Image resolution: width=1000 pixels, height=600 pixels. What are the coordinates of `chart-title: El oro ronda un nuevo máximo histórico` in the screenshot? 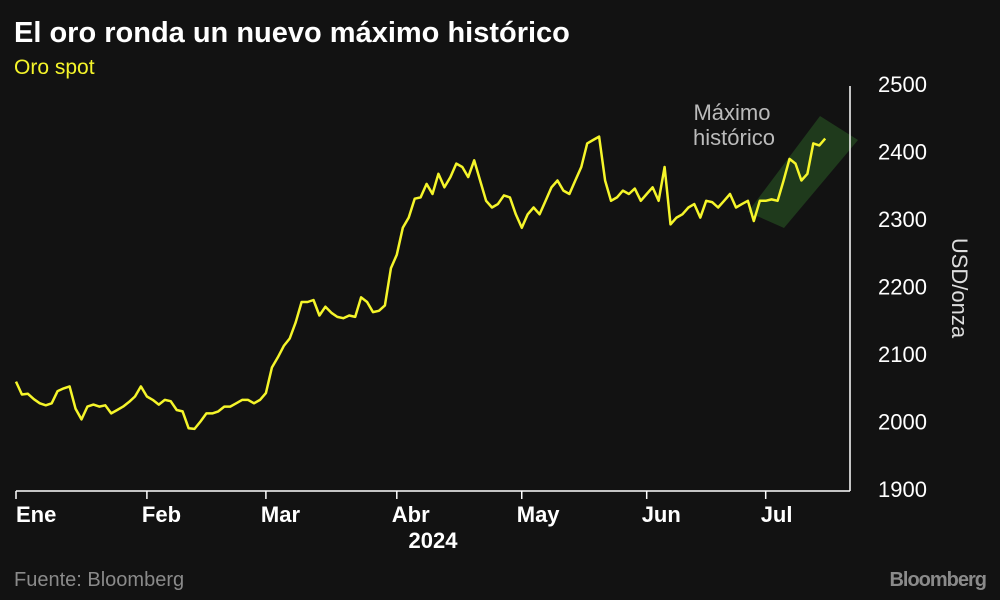 It's located at (292, 33).